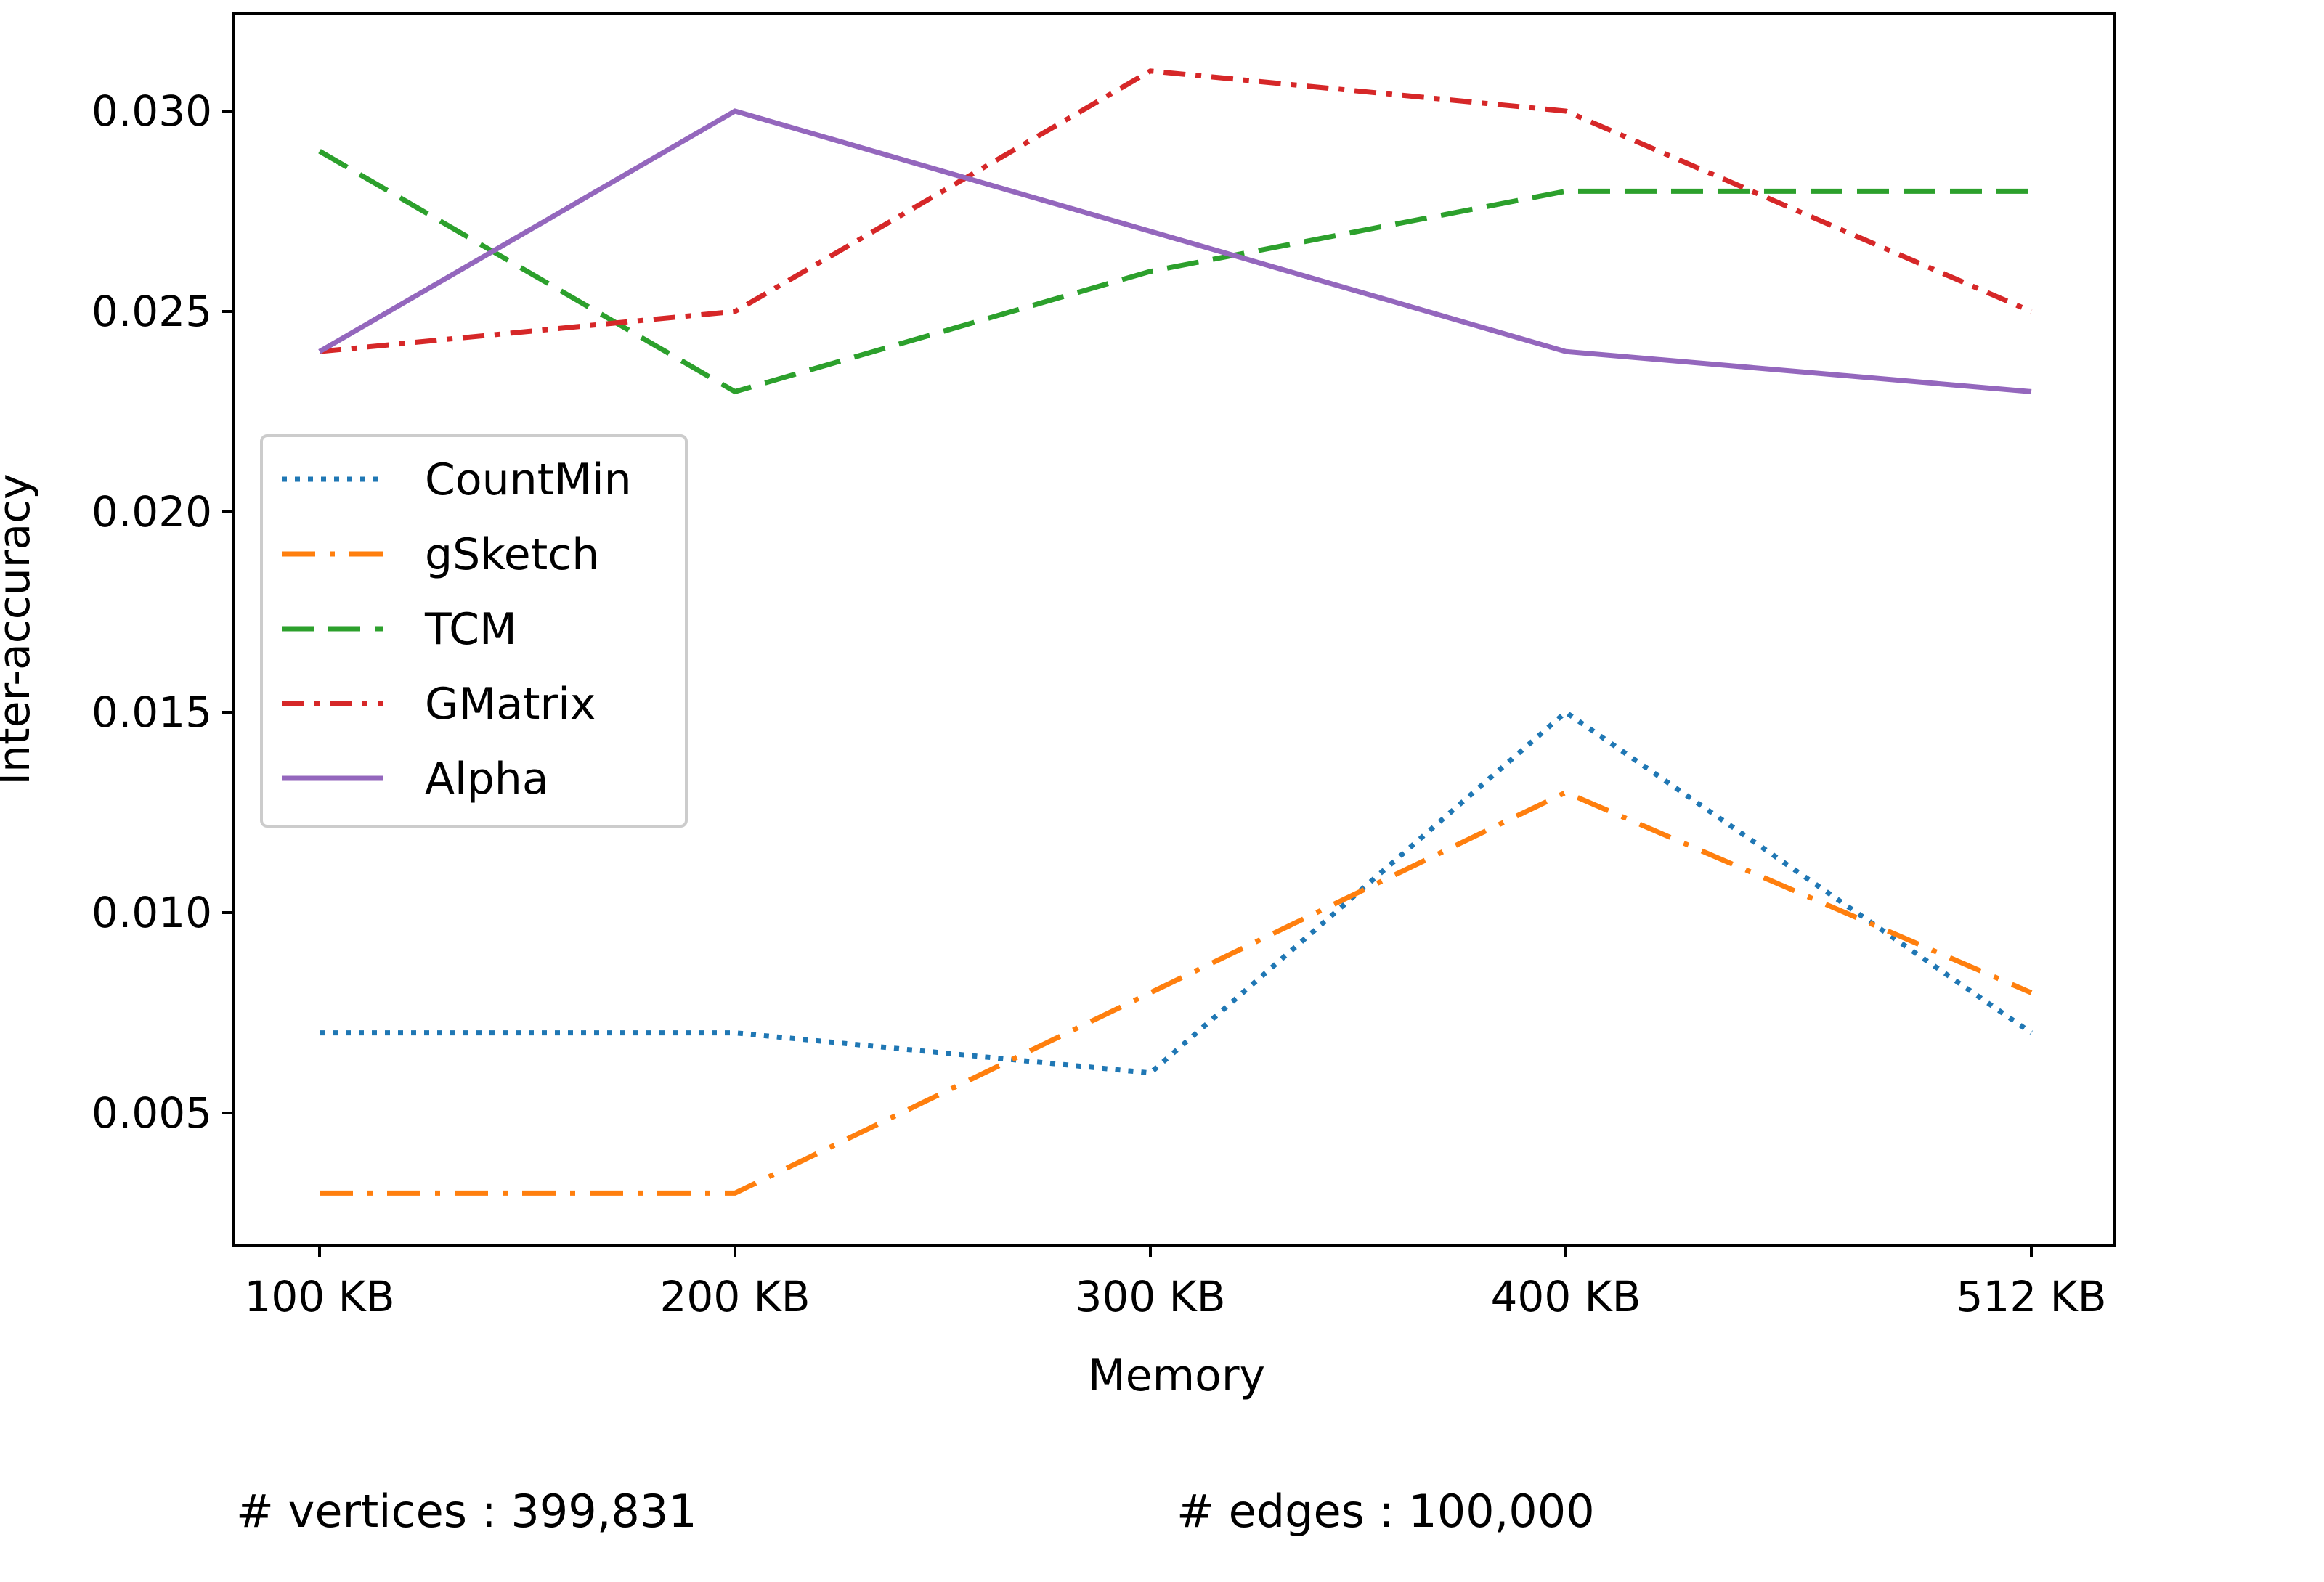 This screenshot has height=1582, width=2324. Describe the element at coordinates (163, 612) in the screenshot. I see `y-axis: 0.005 0.010 0.015 0.020 0.025 0.030` at that location.